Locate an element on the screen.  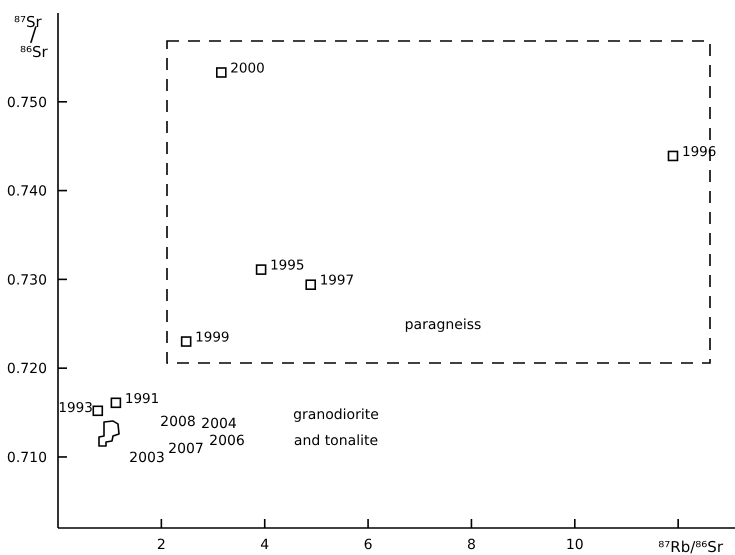
x-tick-label: 10 is located at coordinates (575, 544).